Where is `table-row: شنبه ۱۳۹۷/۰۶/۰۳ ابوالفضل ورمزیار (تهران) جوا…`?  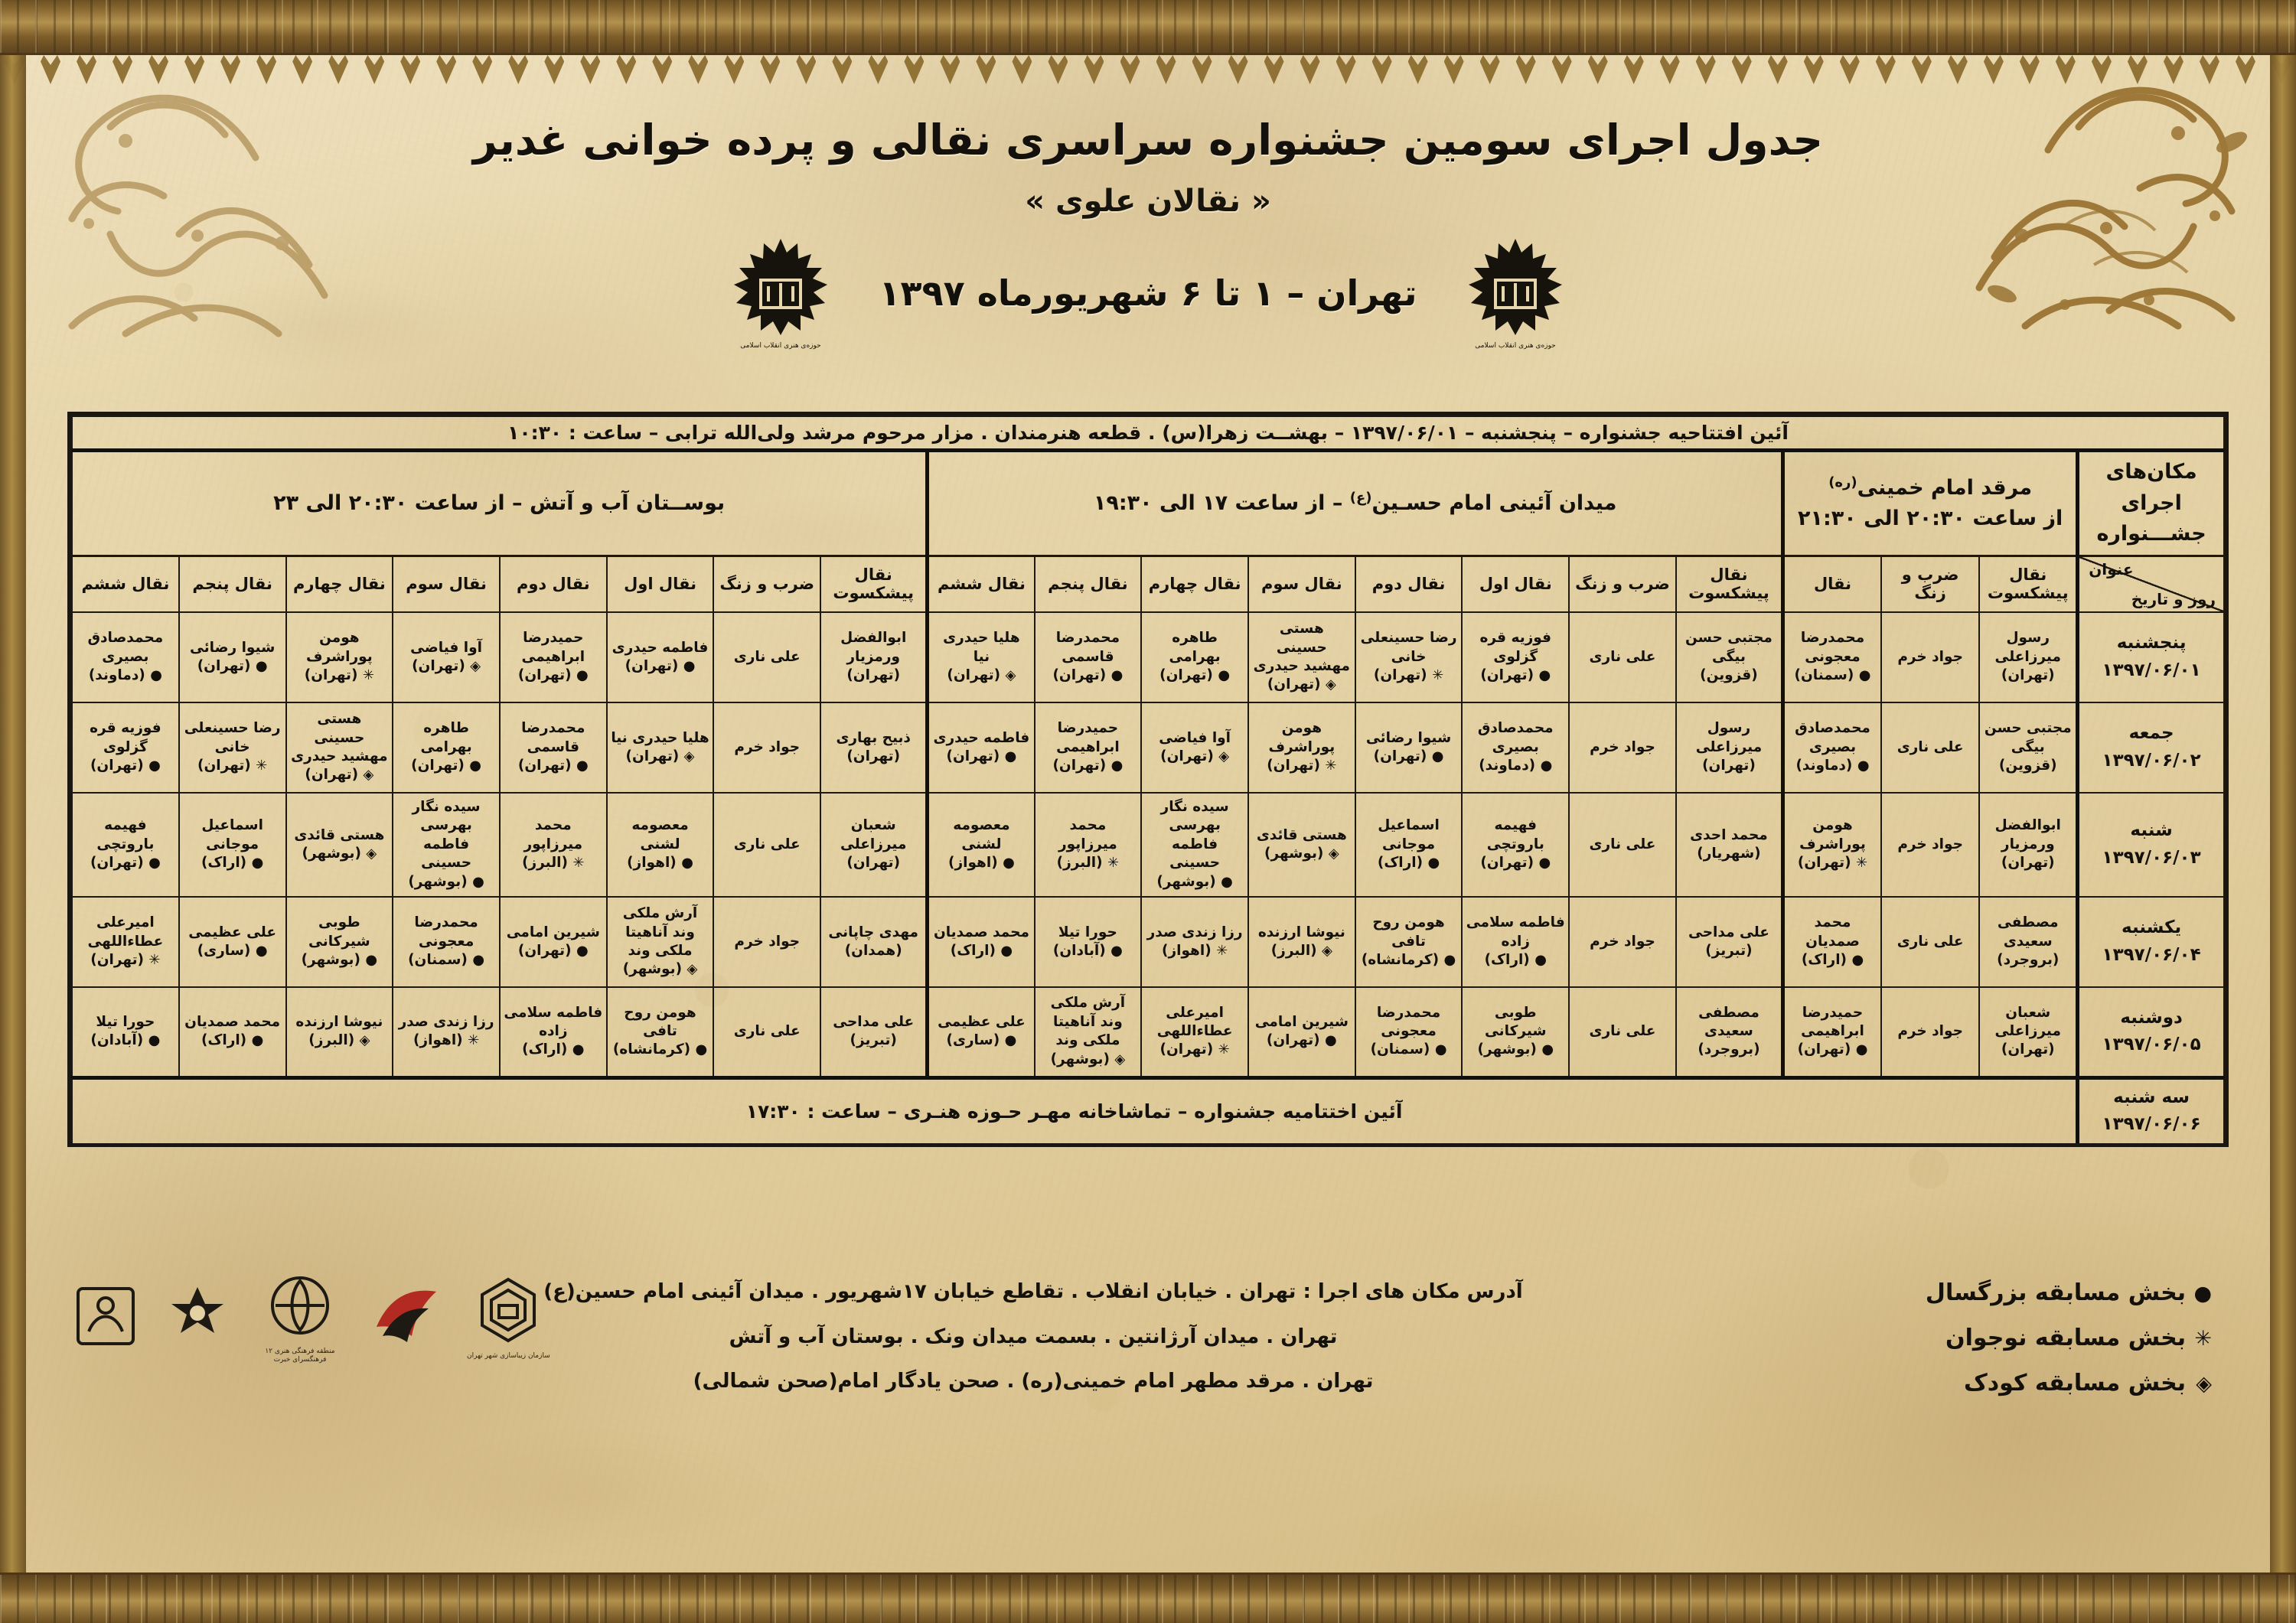
table-row: شنبه ۱۳۹۷/۰۶/۰۳ ابوالفضل ورمزیار (تهران) جوا… is located at coordinates (1148, 845).